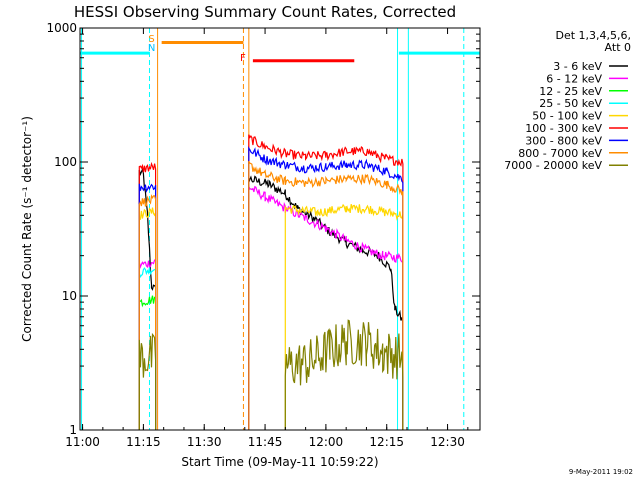  What do you see at coordinates (151, 39) in the screenshot?
I see `annotation-s: S` at bounding box center [151, 39].